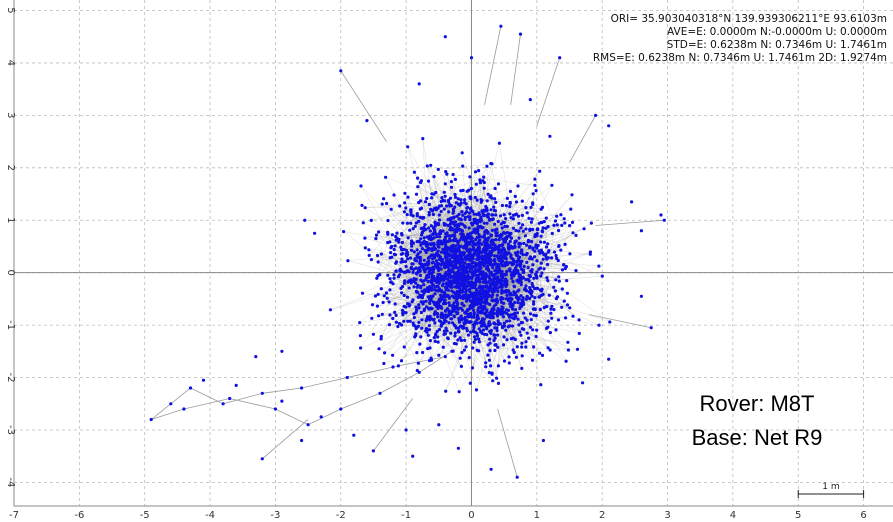  Describe the element at coordinates (341, 515) in the screenshot. I see `x-tick-label: -2` at that location.